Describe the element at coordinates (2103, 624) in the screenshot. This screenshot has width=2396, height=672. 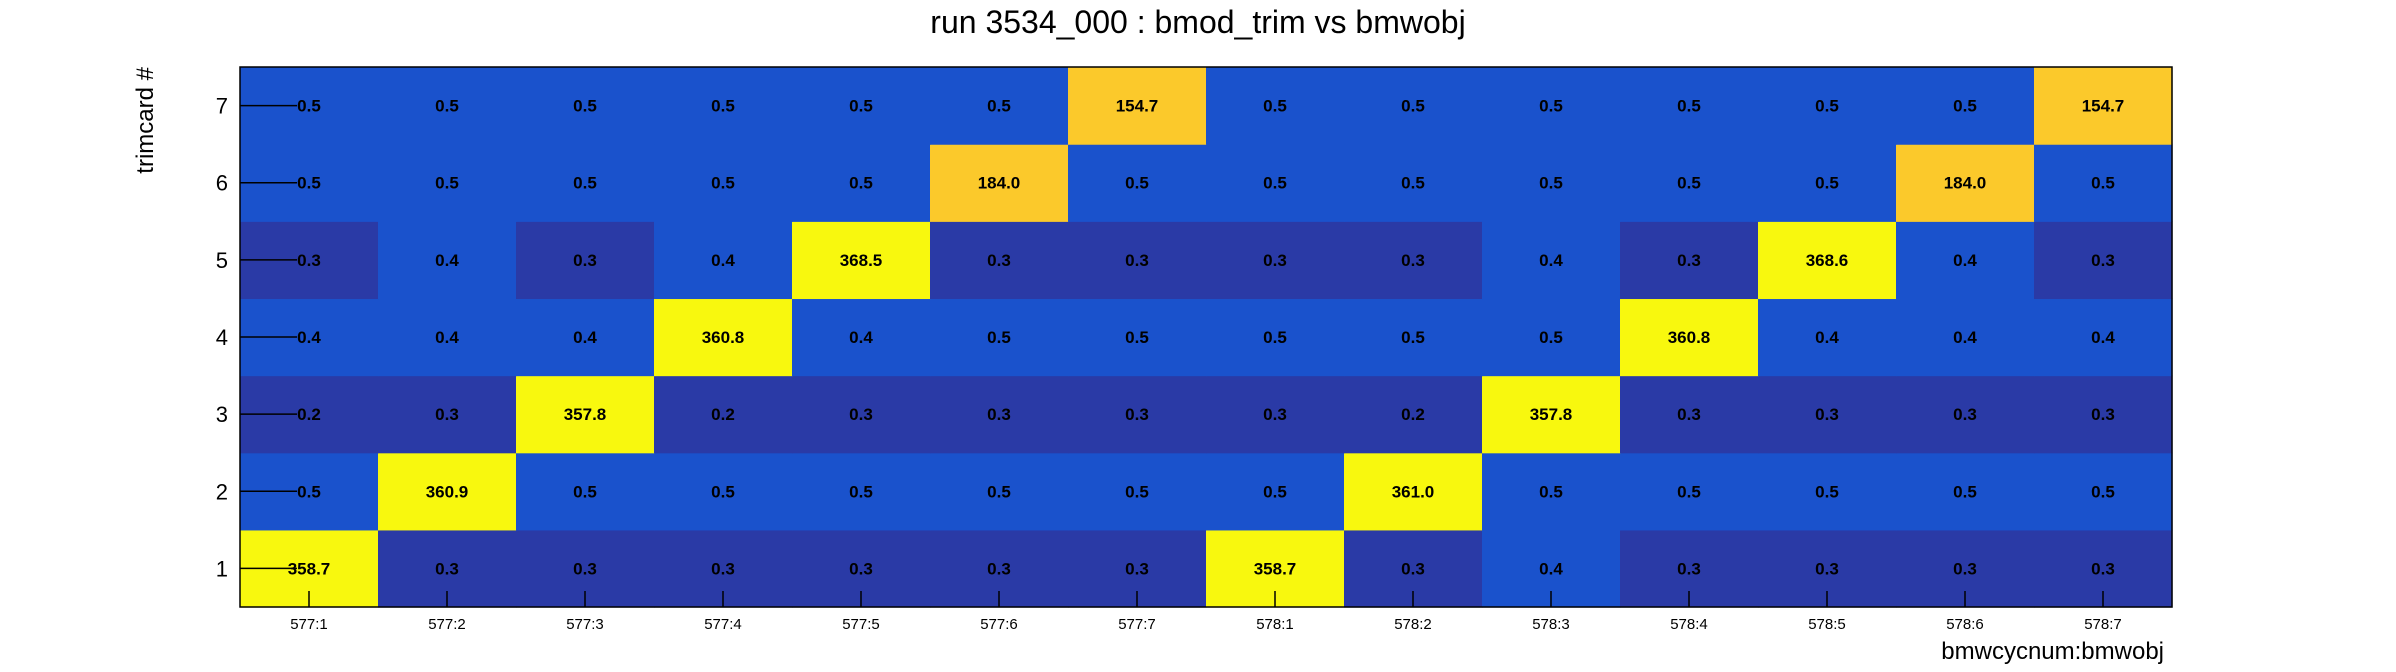
I see `x-tick-label: 578:7` at that location.